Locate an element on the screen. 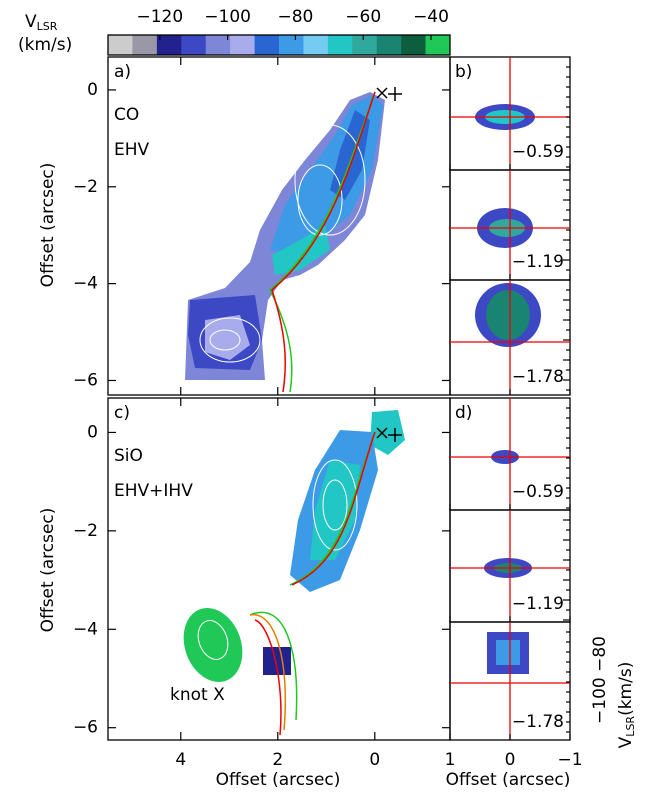 The height and width of the screenshot is (798, 651). regime-label: EHV+IHV is located at coordinates (153, 491).